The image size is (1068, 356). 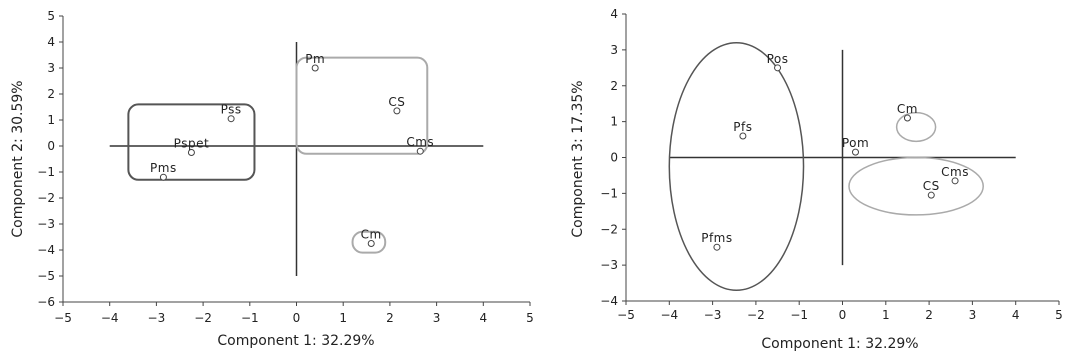 I want to click on point-label: Pms, so click(x=163, y=168).